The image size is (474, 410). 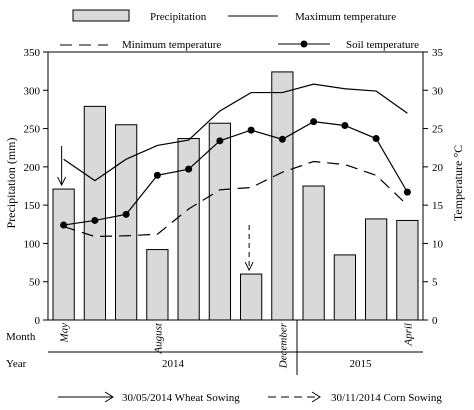 What do you see at coordinates (181, 398) in the screenshot?
I see `wheat-sowing-label: 30/05/2014 Wheat Sowing` at bounding box center [181, 398].